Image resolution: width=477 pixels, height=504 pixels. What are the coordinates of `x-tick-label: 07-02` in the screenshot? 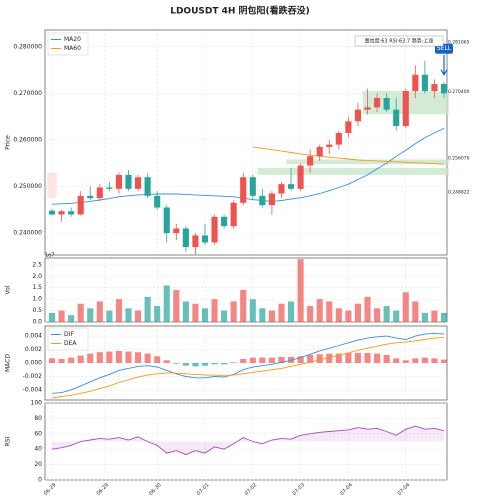 It's located at (251, 489).